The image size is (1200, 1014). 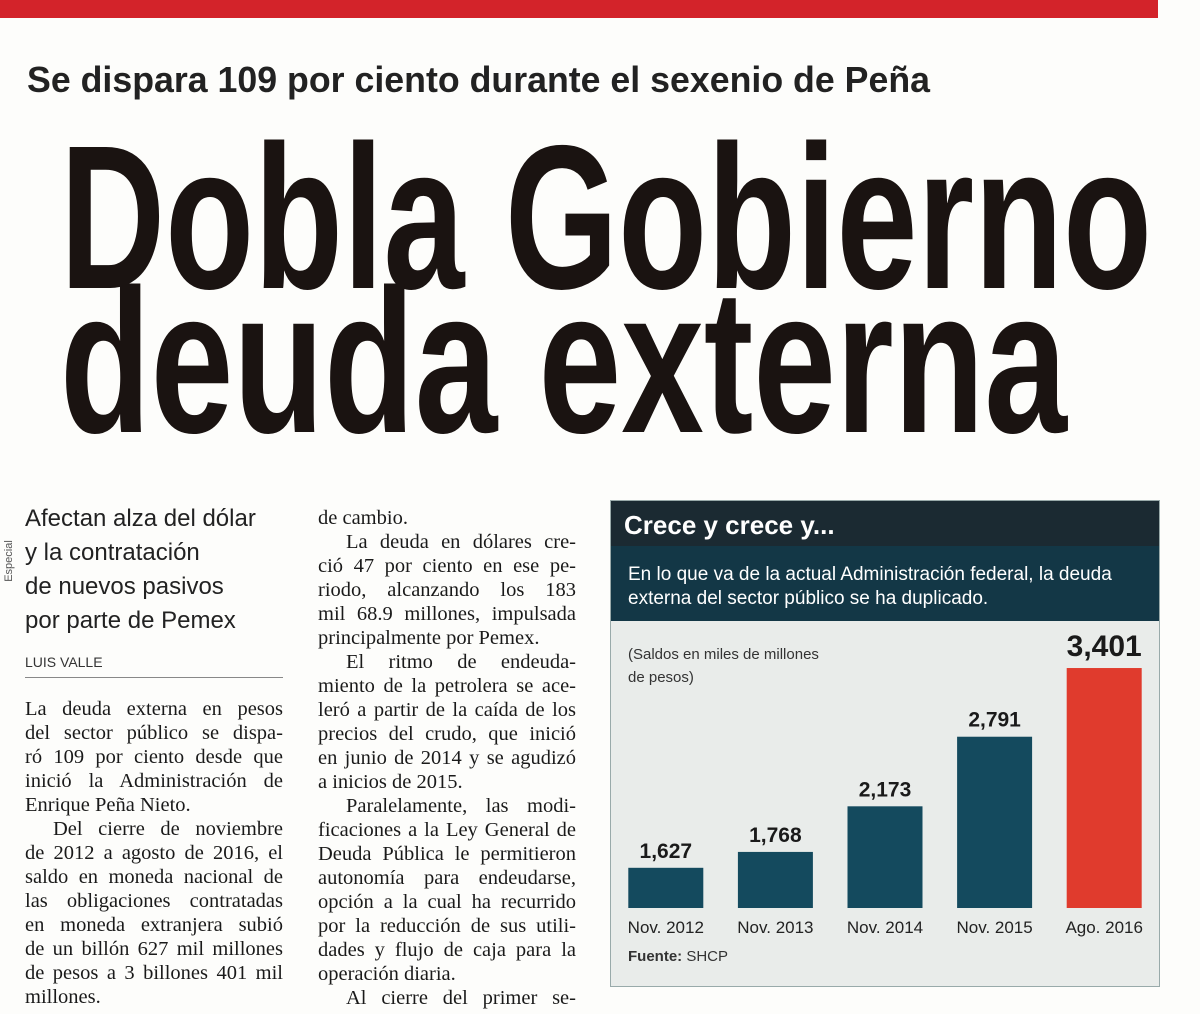 I want to click on deck-line: Afectan alza del dólar, so click(x=140, y=518).